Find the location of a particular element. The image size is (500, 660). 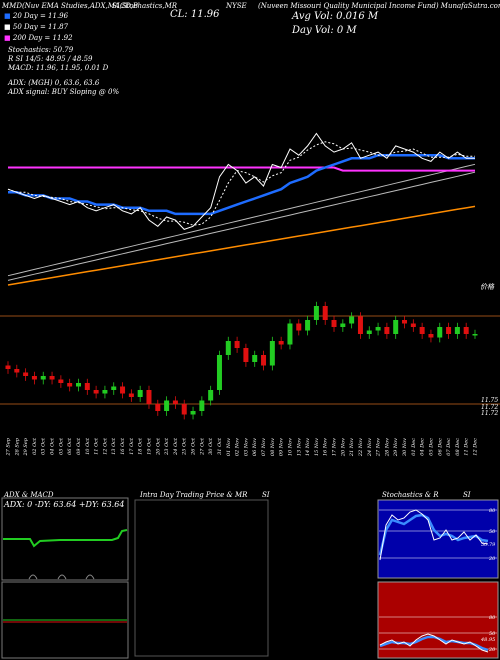

x-date-label: 03 Nov is located at coordinates (246, 447).